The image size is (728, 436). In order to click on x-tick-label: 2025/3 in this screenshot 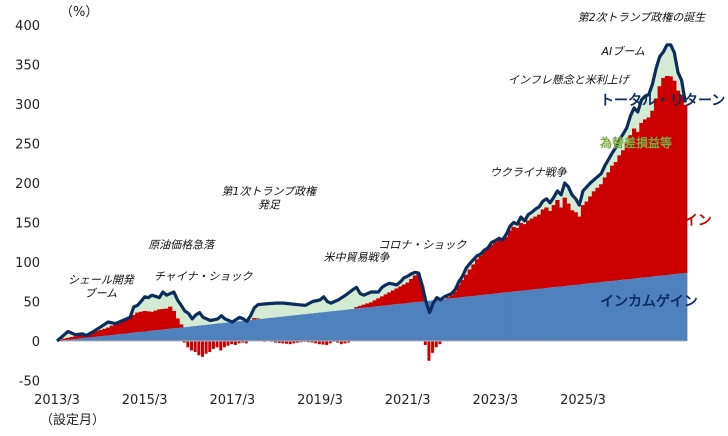, I will do `click(583, 400)`.